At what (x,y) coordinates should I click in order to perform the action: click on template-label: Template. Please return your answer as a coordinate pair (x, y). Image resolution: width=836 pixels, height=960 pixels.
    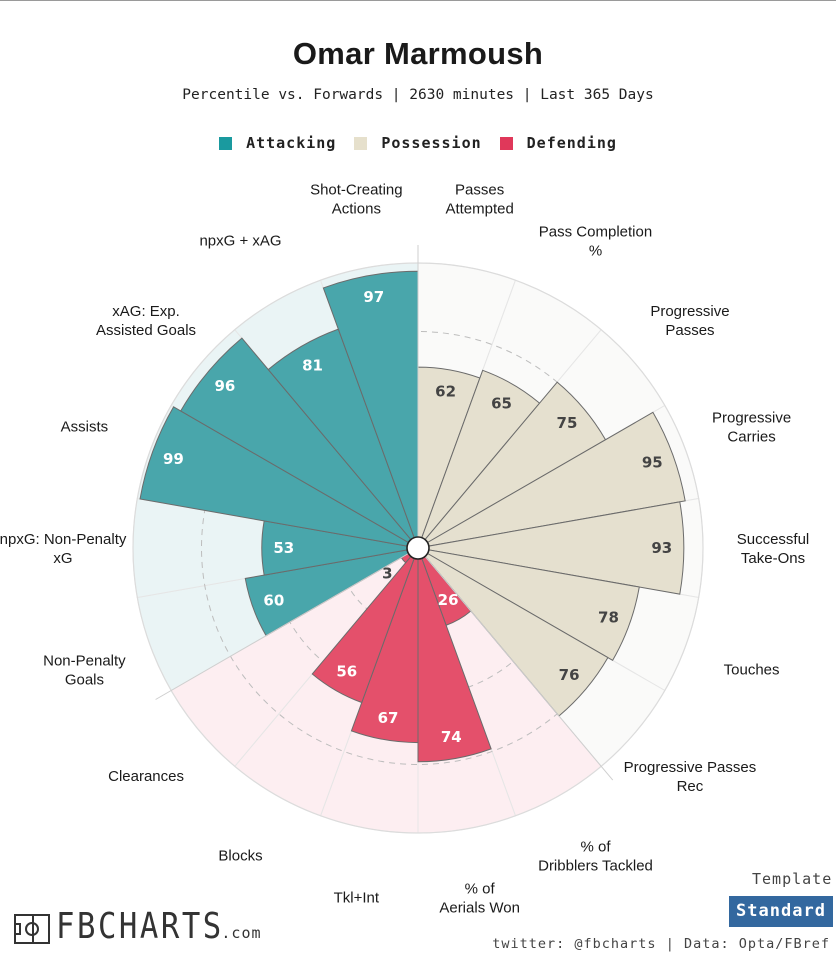
    Looking at the image, I should click on (792, 879).